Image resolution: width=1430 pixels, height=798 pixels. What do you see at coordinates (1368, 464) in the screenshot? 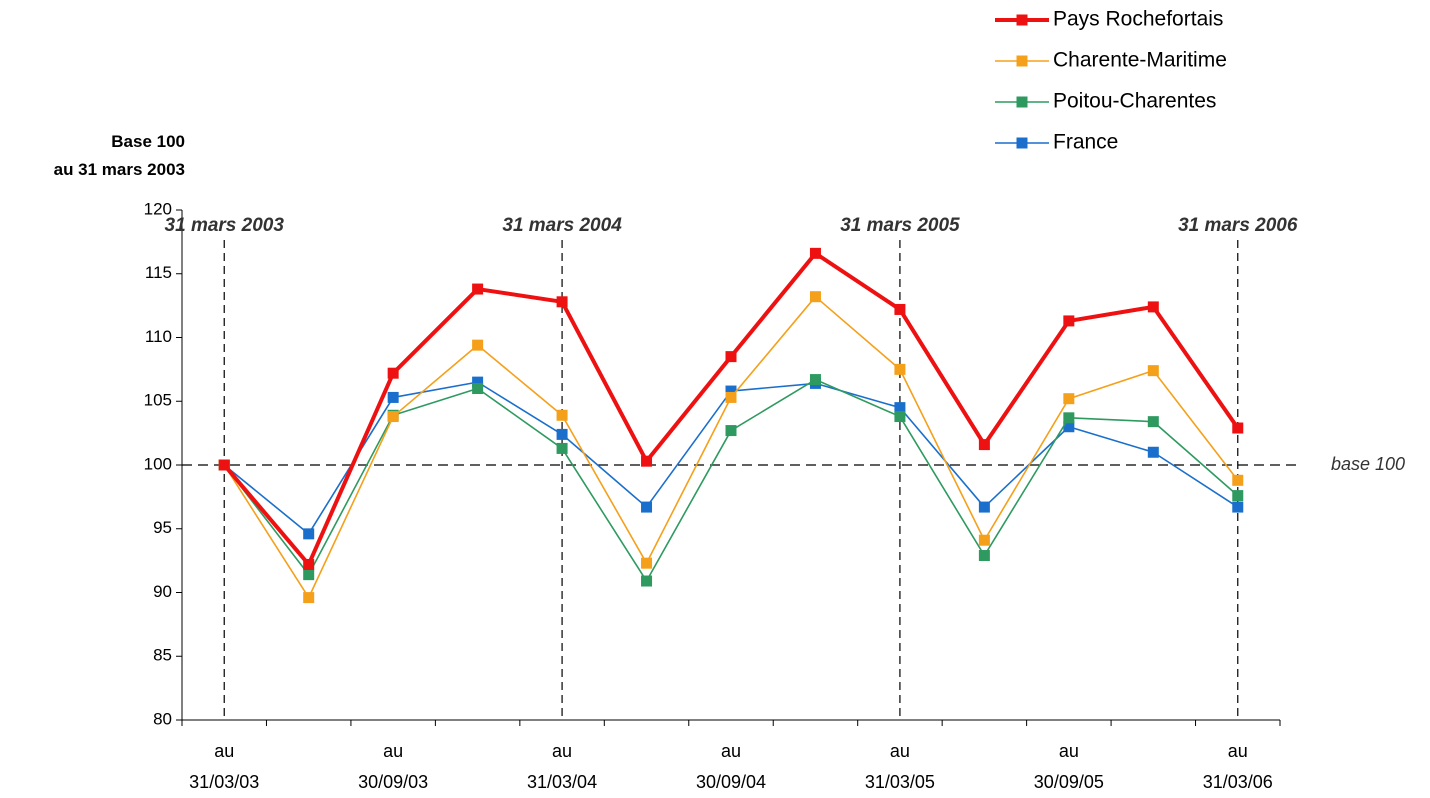
I see `reference-label: base 100` at bounding box center [1368, 464].